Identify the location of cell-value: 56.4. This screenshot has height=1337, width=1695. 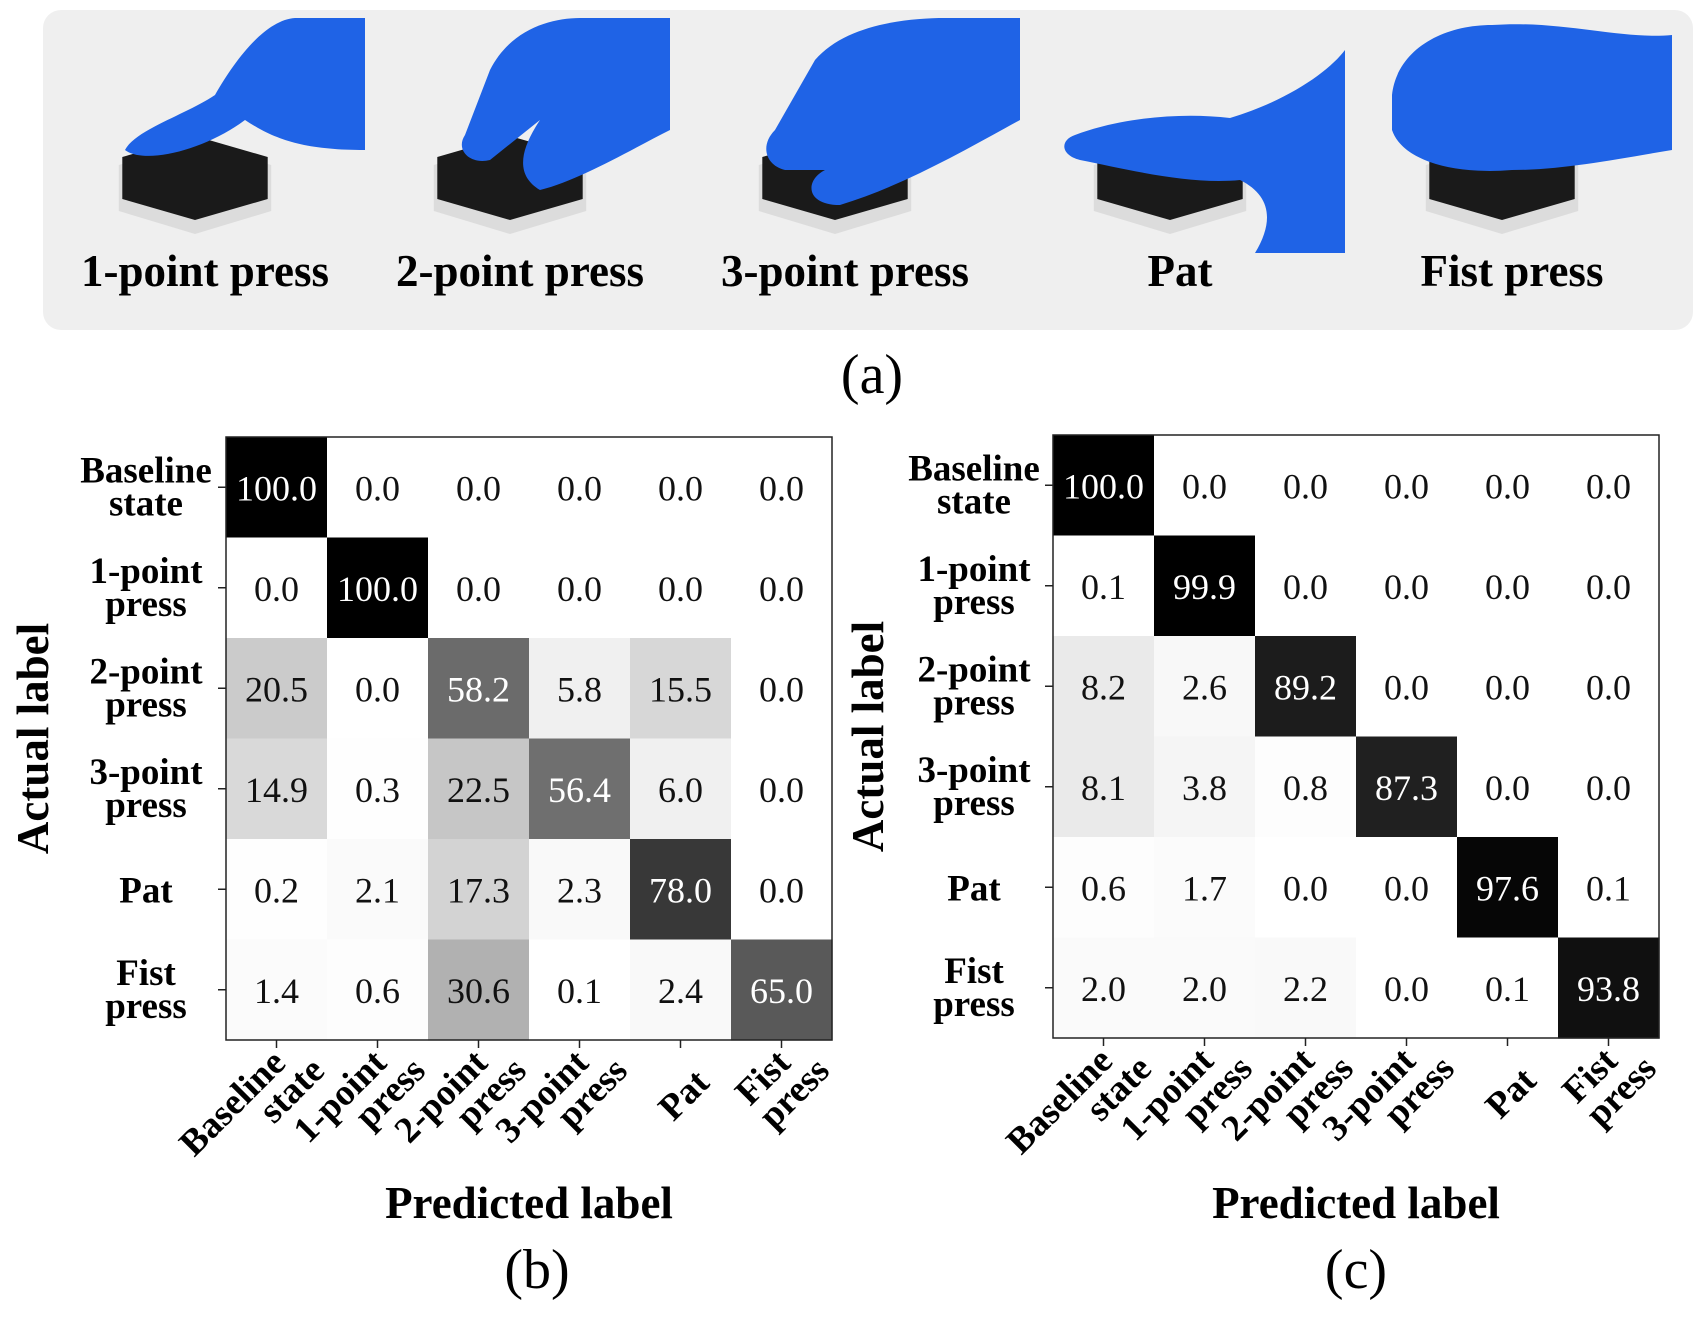
(579, 790).